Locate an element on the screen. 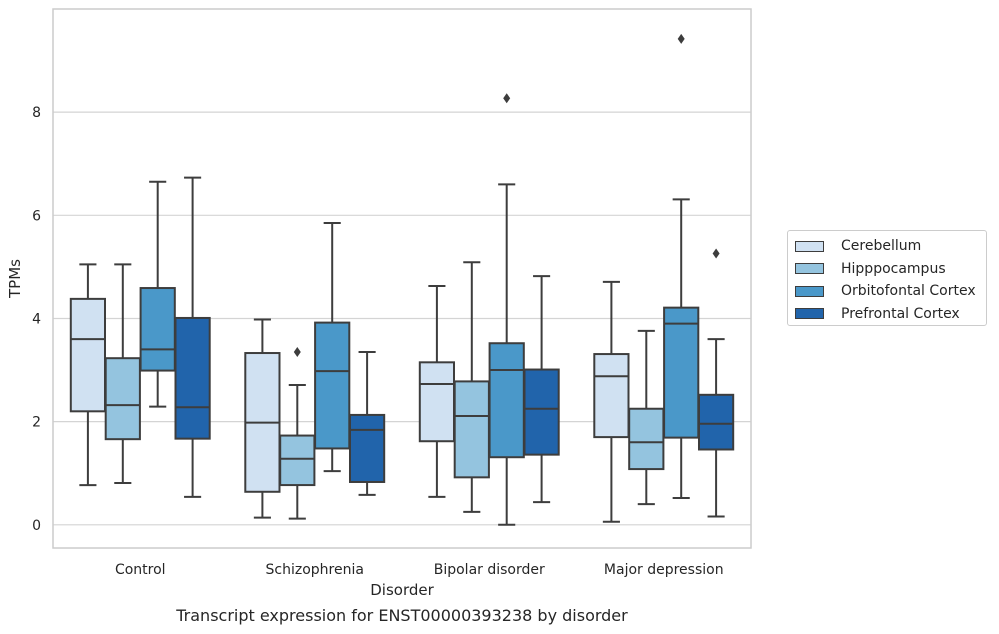 The height and width of the screenshot is (634, 999). legend-item: Prefrontal Cortex is located at coordinates (889, 314).